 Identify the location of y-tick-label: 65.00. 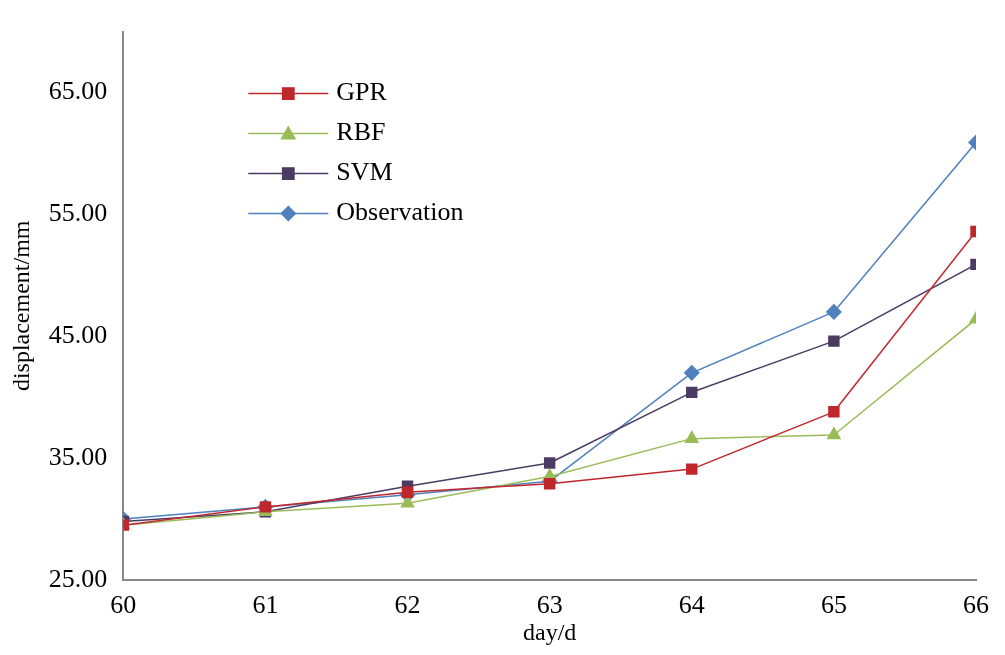
(78, 91).